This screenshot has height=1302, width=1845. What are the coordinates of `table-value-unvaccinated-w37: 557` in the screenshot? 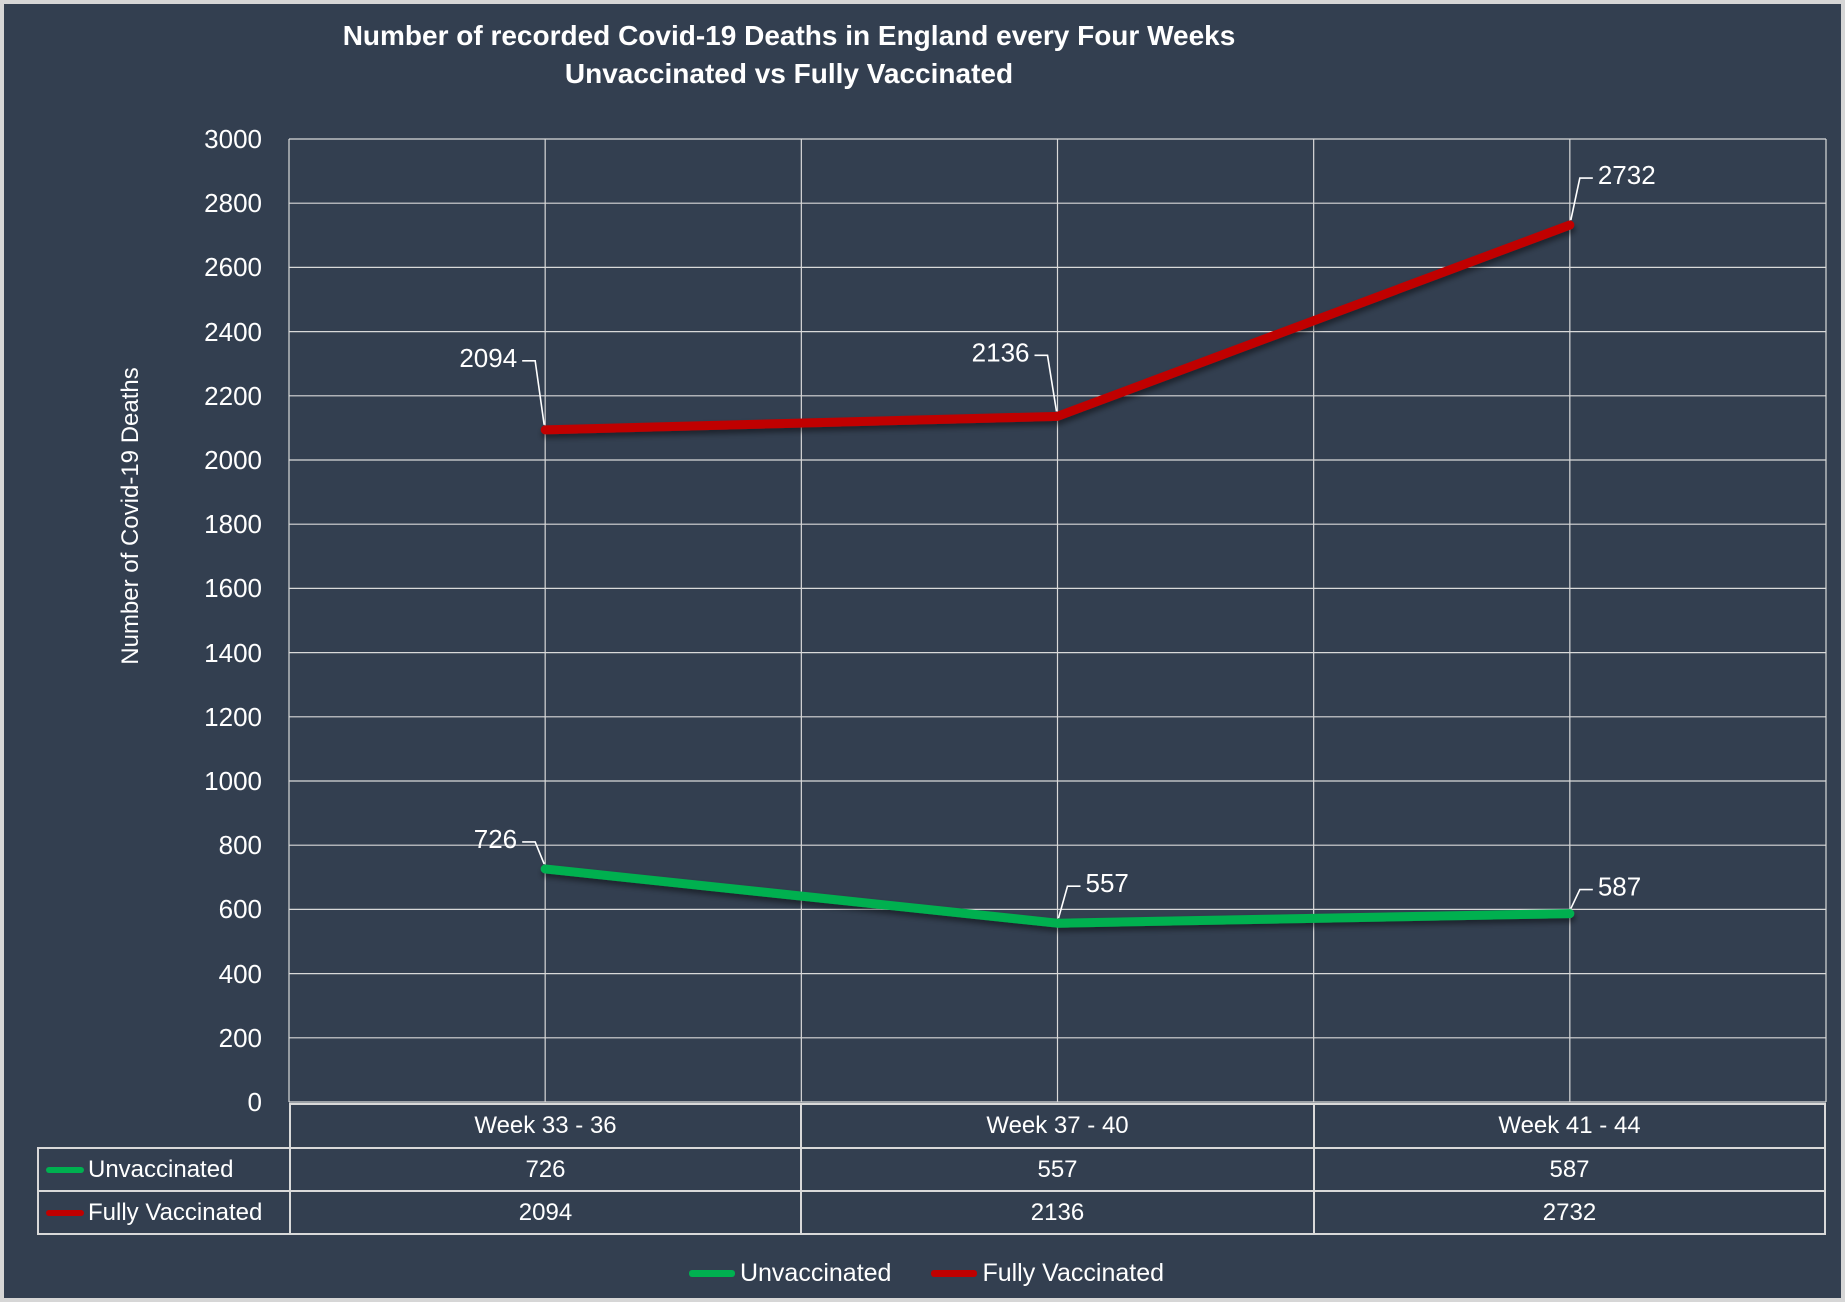 It's located at (1057, 1169).